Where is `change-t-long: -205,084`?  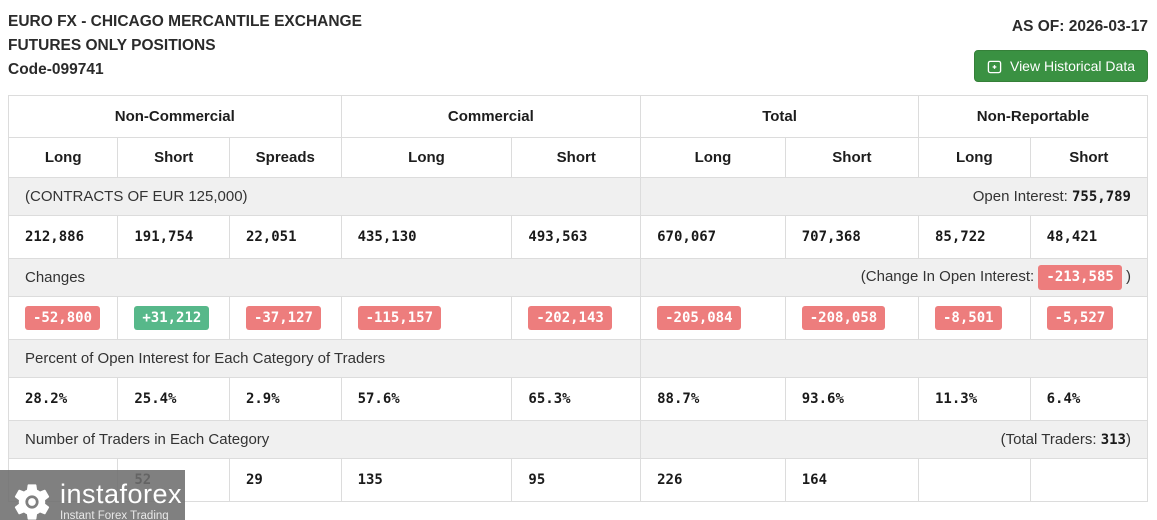
change-t-long: -205,084 is located at coordinates (713, 318).